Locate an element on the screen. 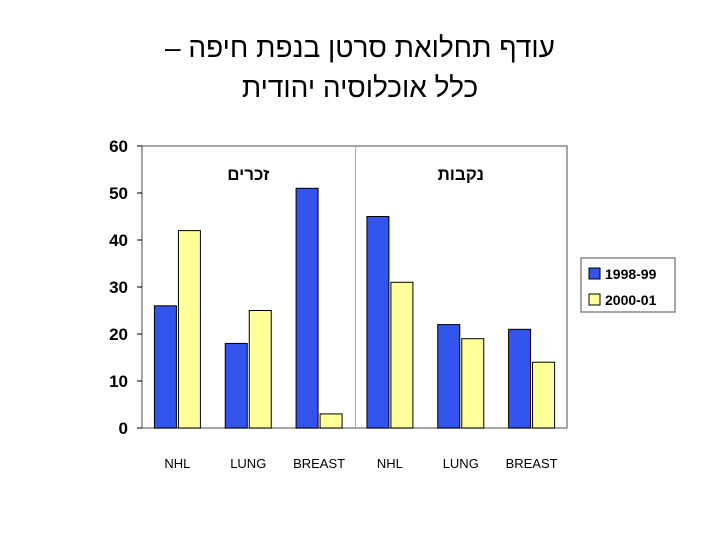 This screenshot has height=540, width=720. chart-title-line-2: כלל אוכלוסיה יהודית is located at coordinates (360, 87).